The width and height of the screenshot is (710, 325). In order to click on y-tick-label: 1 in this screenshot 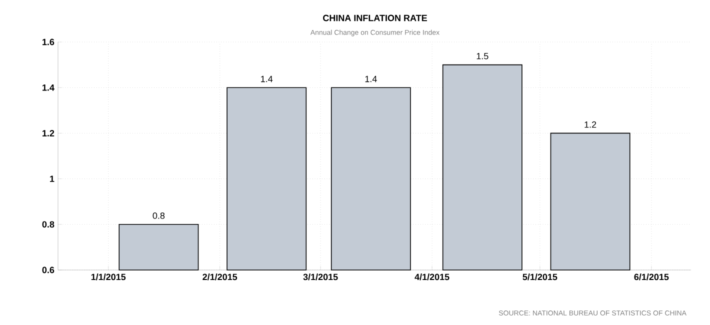, I will do `click(52, 179)`.